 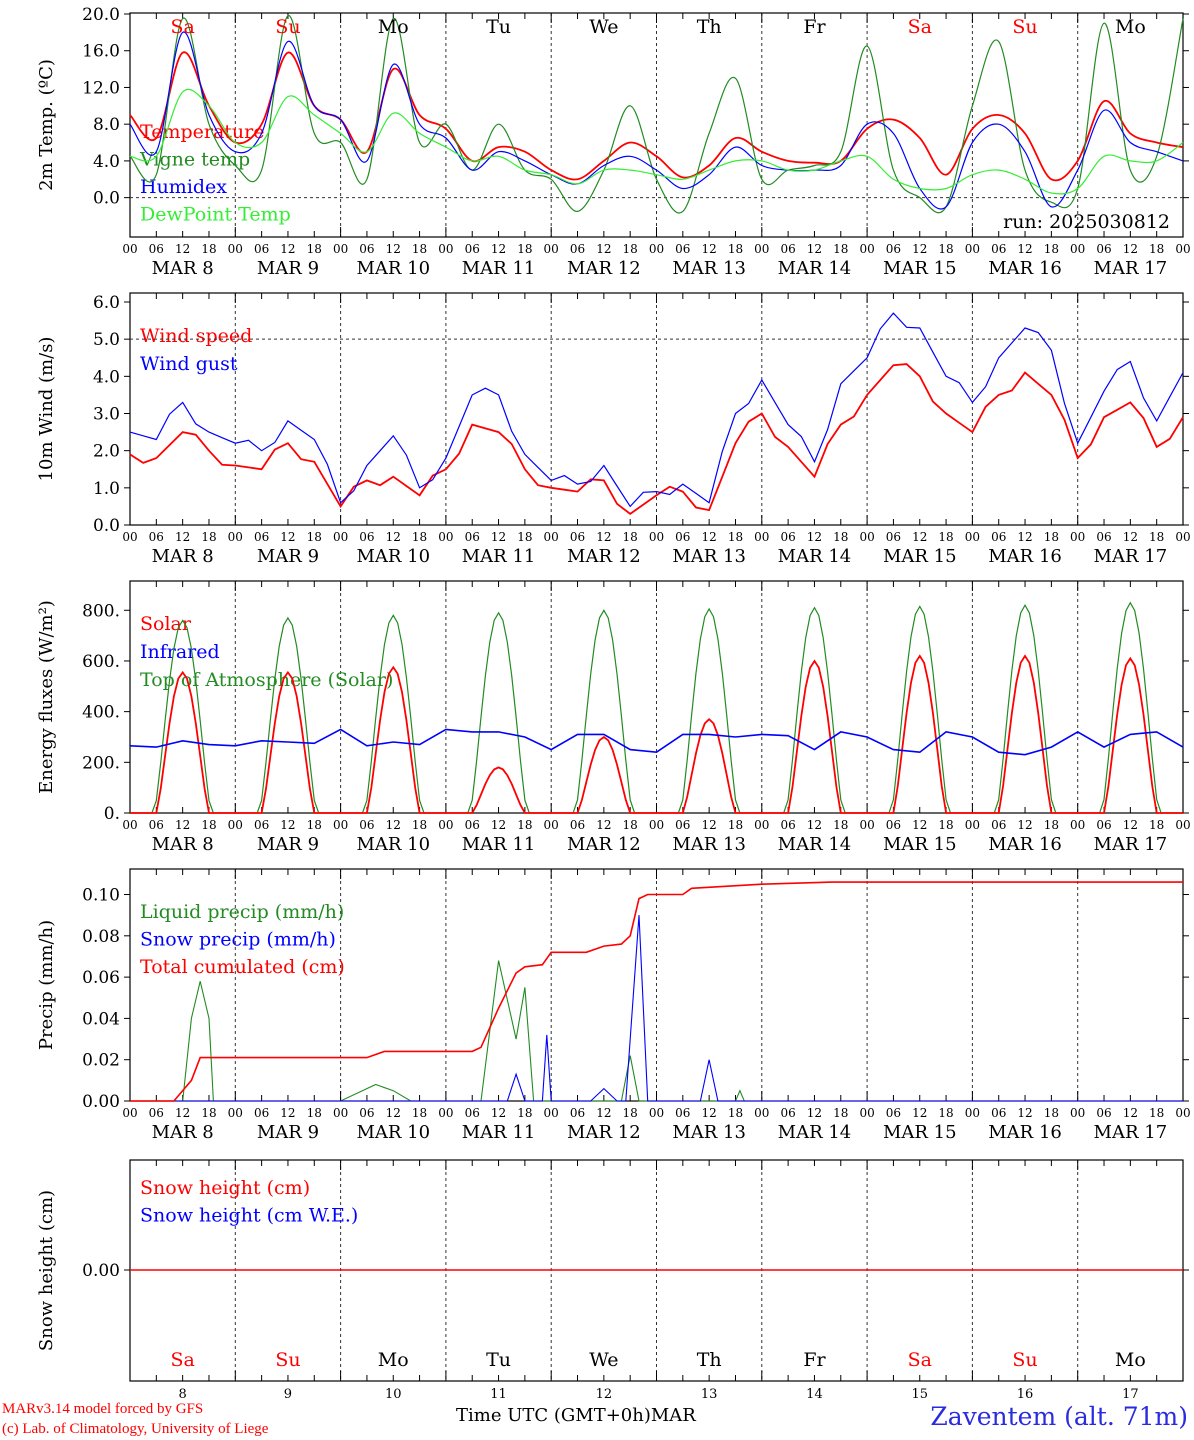 What do you see at coordinates (393, 556) in the screenshot?
I see `wind-date-label: MAR 10` at bounding box center [393, 556].